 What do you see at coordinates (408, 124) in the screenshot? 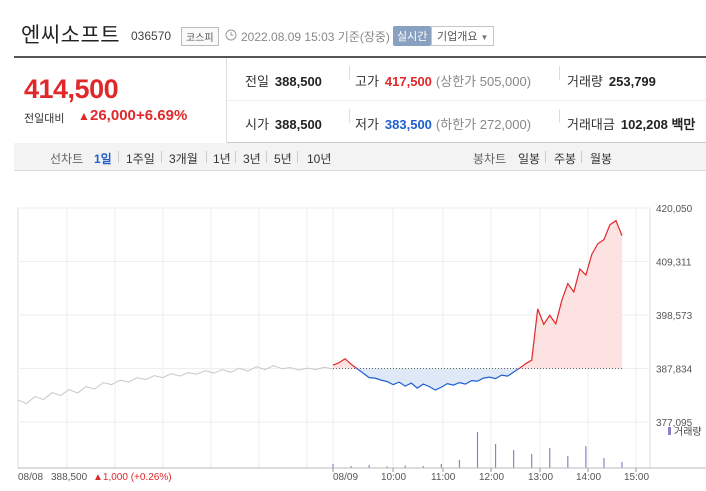
I see `stat-value: 383,500` at bounding box center [408, 124].